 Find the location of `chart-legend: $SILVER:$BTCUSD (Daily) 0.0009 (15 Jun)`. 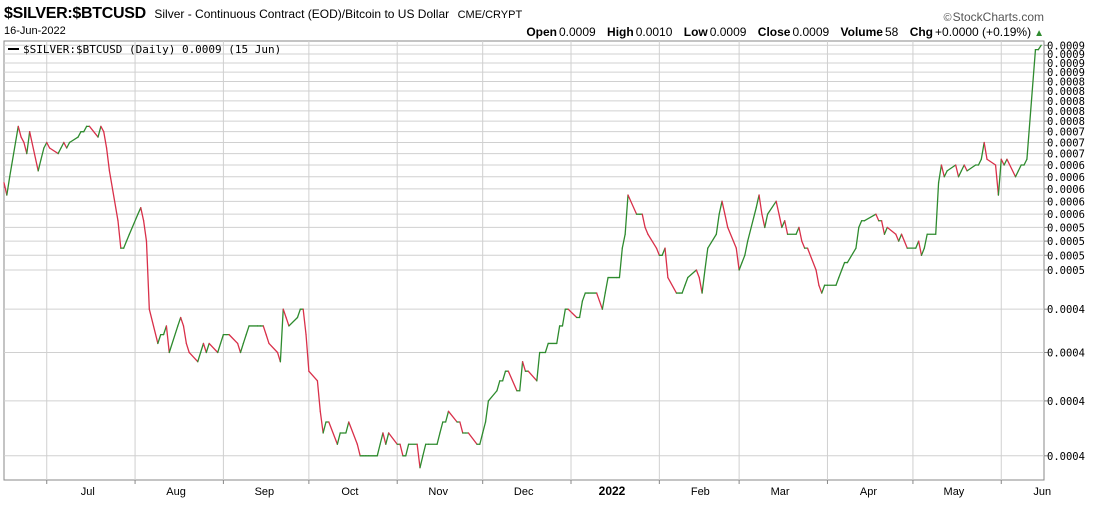

chart-legend: $SILVER:$BTCUSD (Daily) 0.0009 (15 Jun) is located at coordinates (144, 49).